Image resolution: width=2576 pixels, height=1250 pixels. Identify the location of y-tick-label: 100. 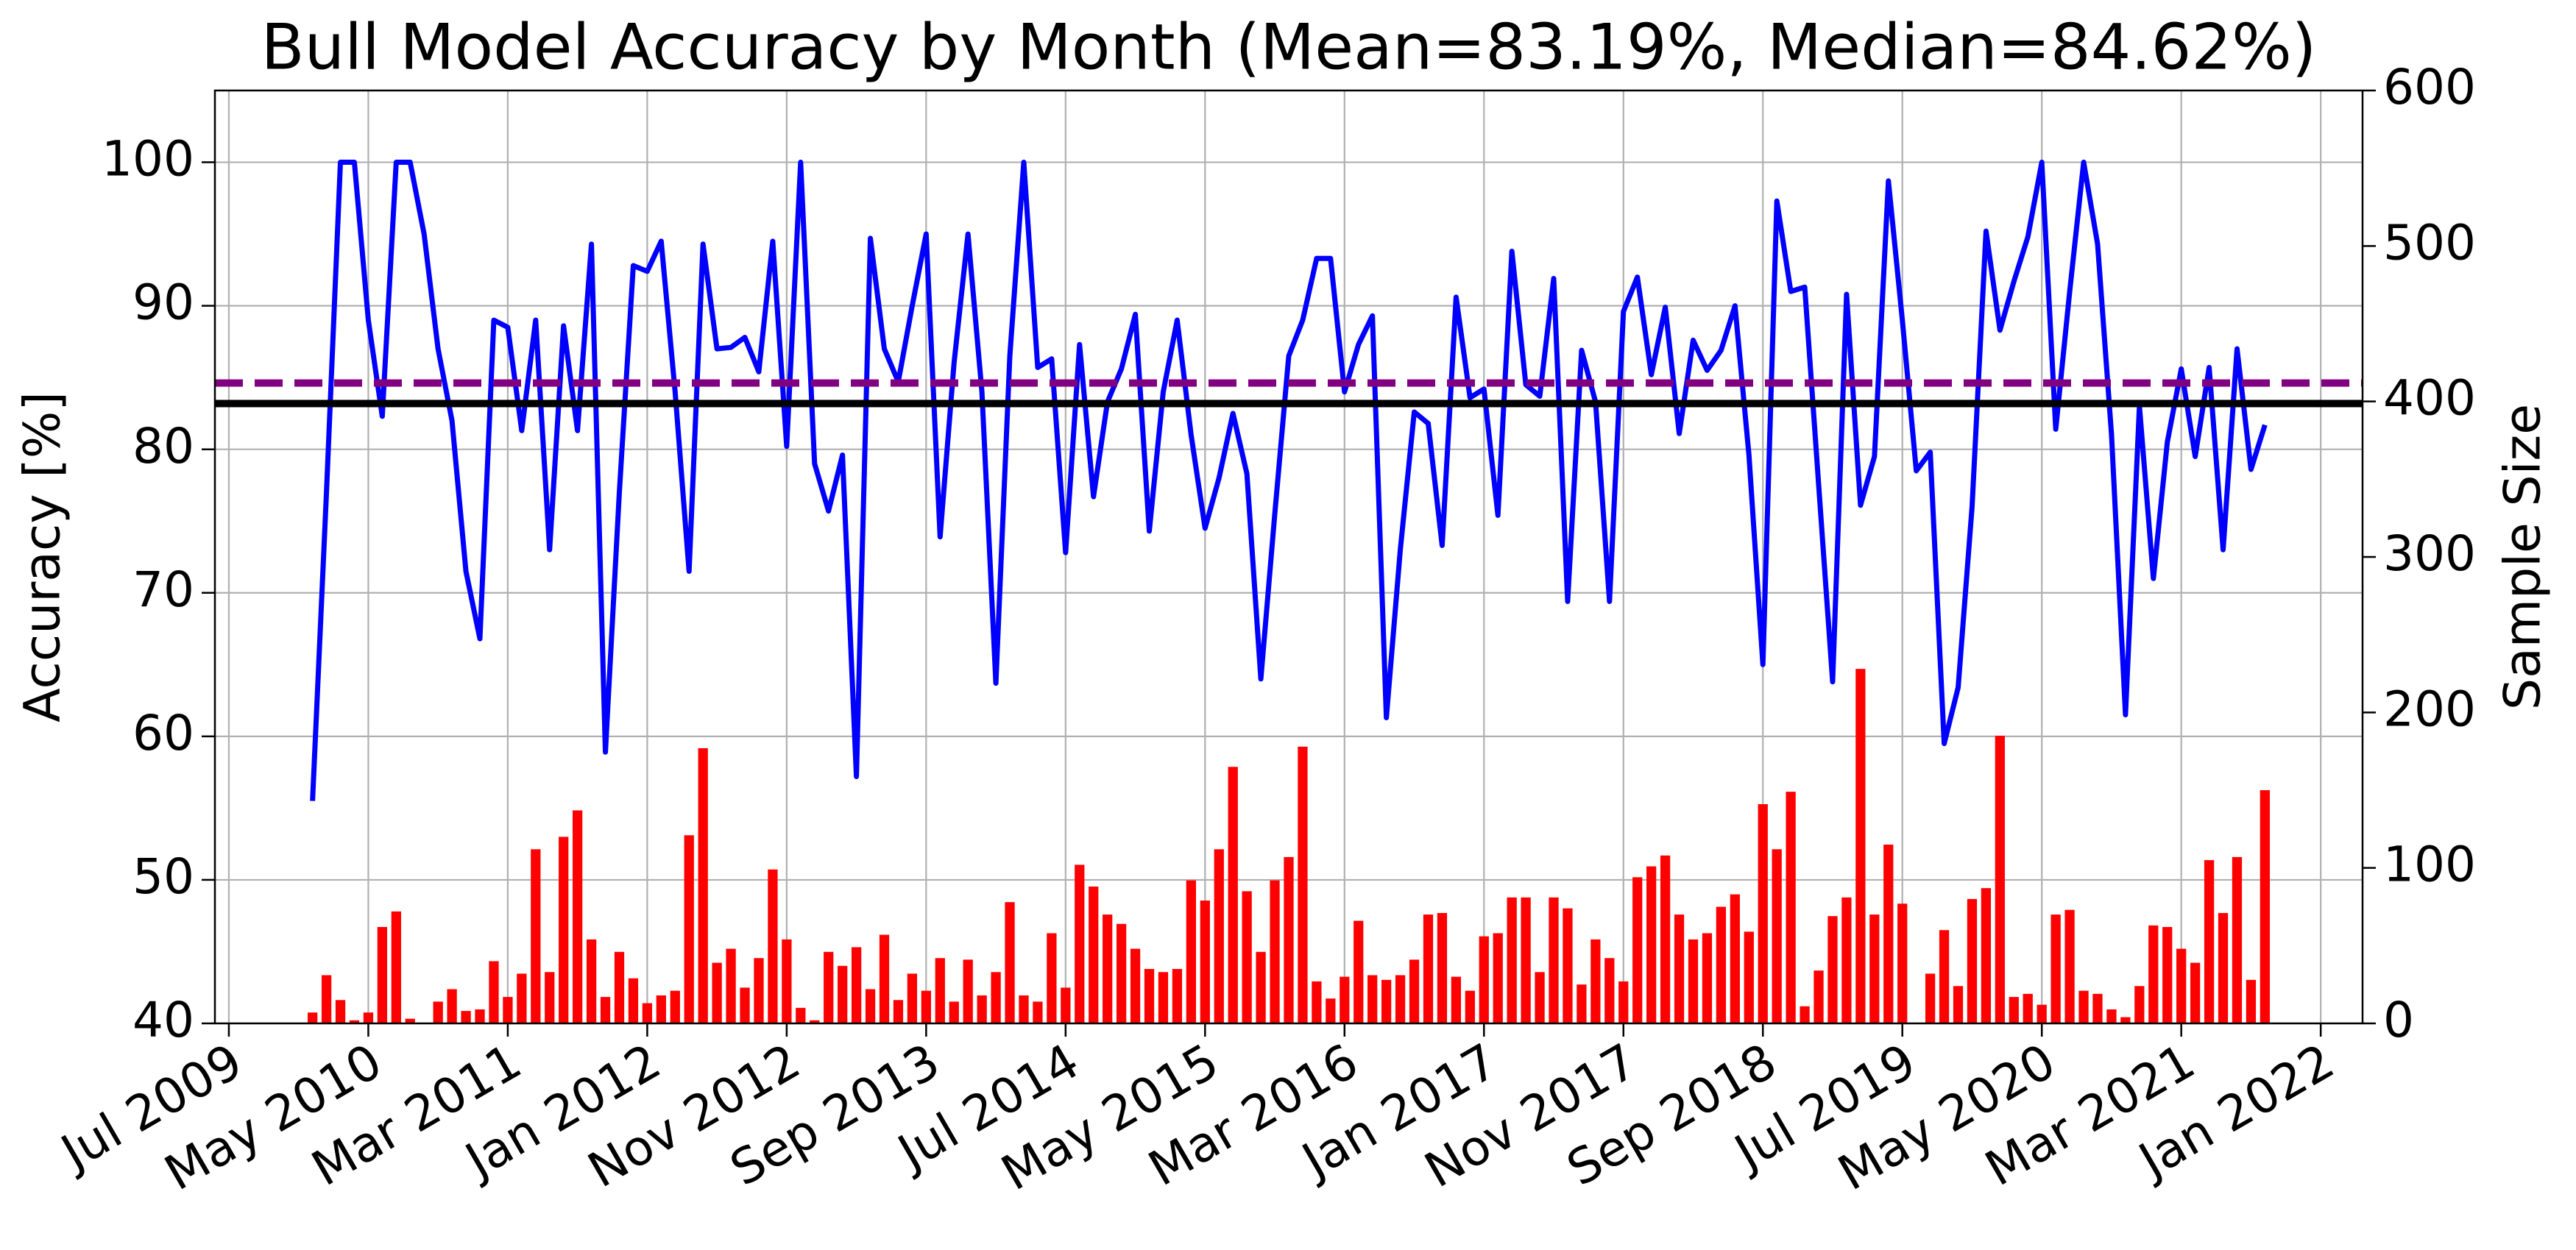
(148, 159).